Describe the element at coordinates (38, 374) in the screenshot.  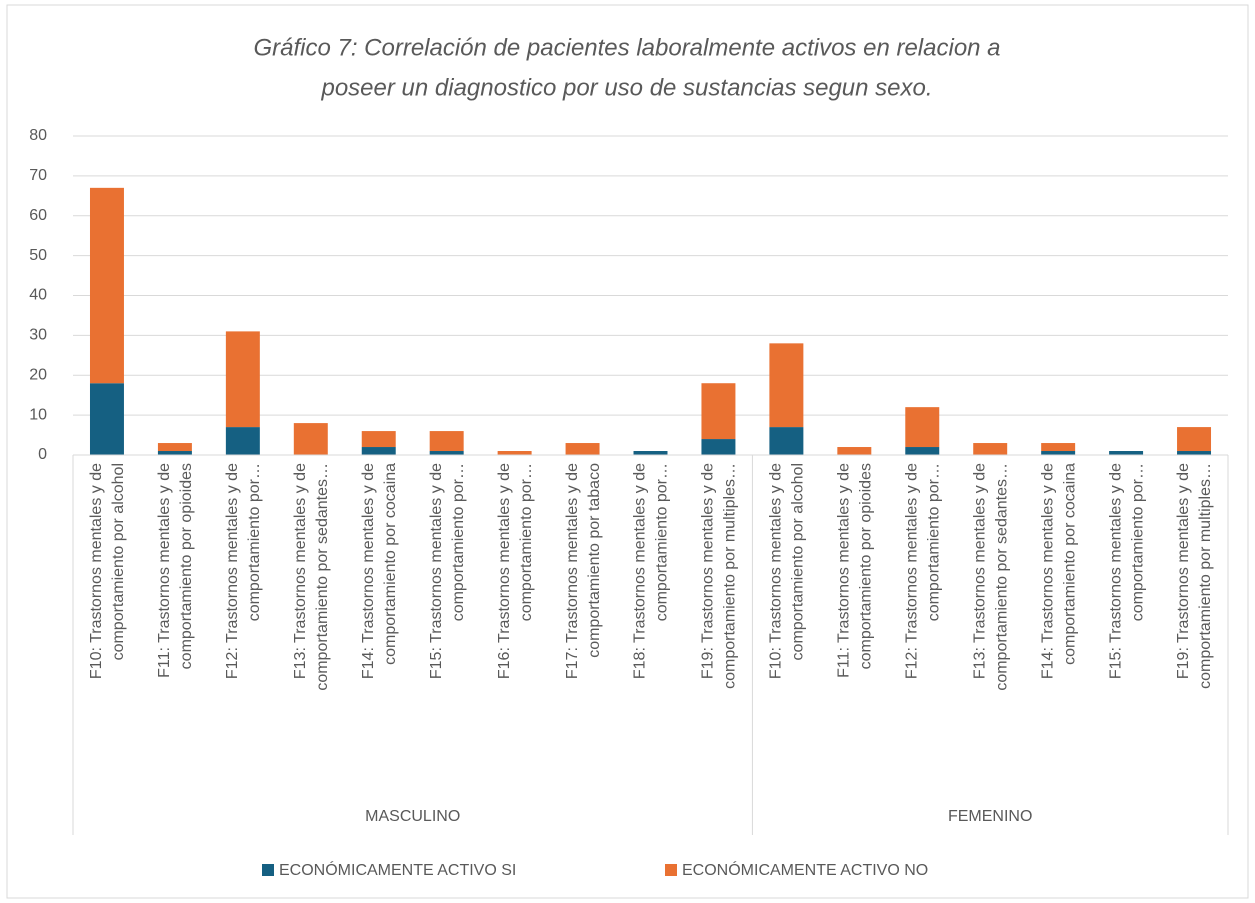
I see `y-tick-label: 20` at that location.